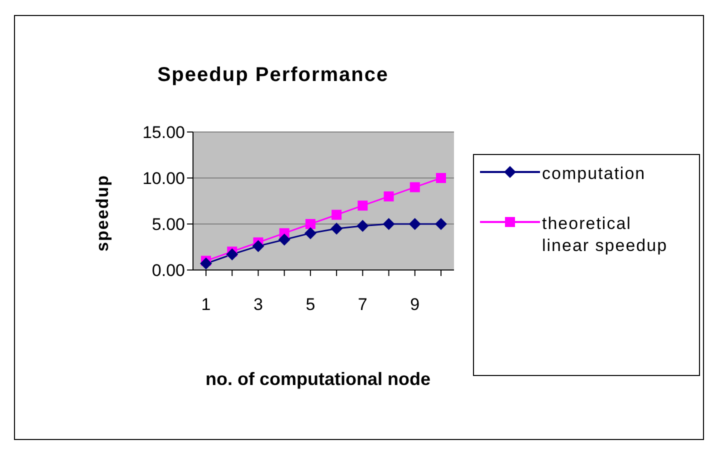 The image size is (717, 456). What do you see at coordinates (103, 214) in the screenshot?
I see `y-axis-title: speedup` at bounding box center [103, 214].